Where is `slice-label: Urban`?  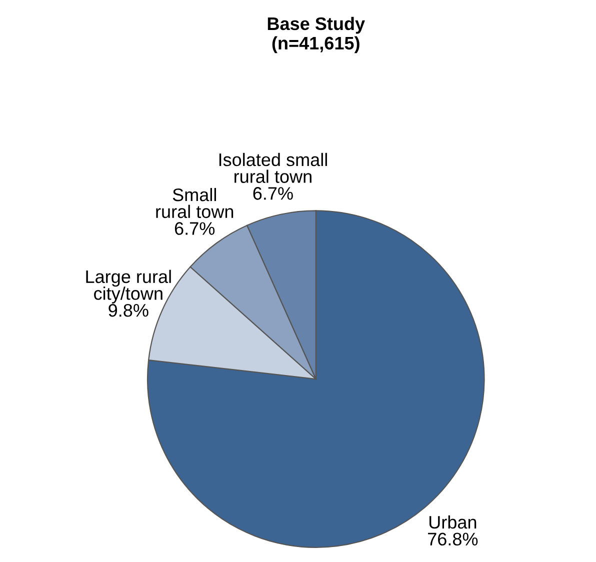 slice-label: Urban is located at coordinates (452, 522).